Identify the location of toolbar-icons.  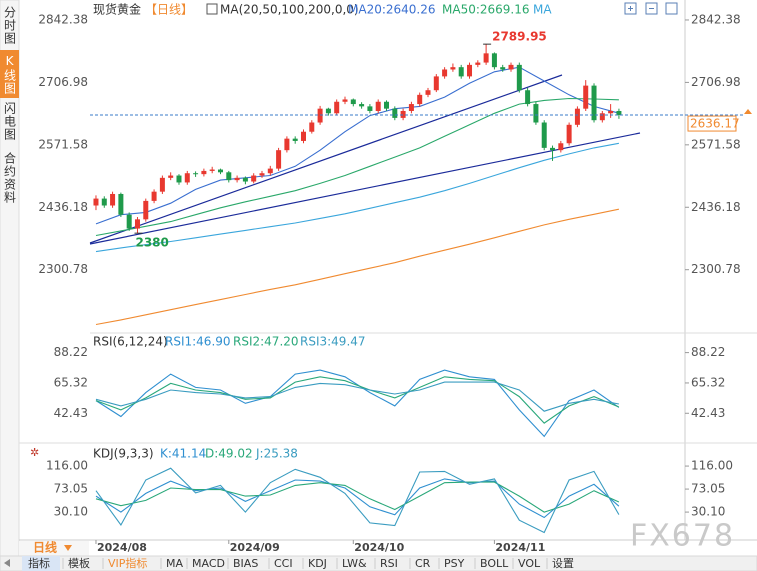
(651, 8).